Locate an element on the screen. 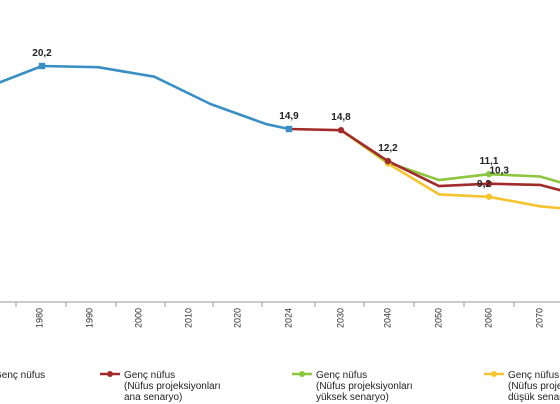 The width and height of the screenshot is (560, 404). data-label: 10,3 is located at coordinates (499, 171).